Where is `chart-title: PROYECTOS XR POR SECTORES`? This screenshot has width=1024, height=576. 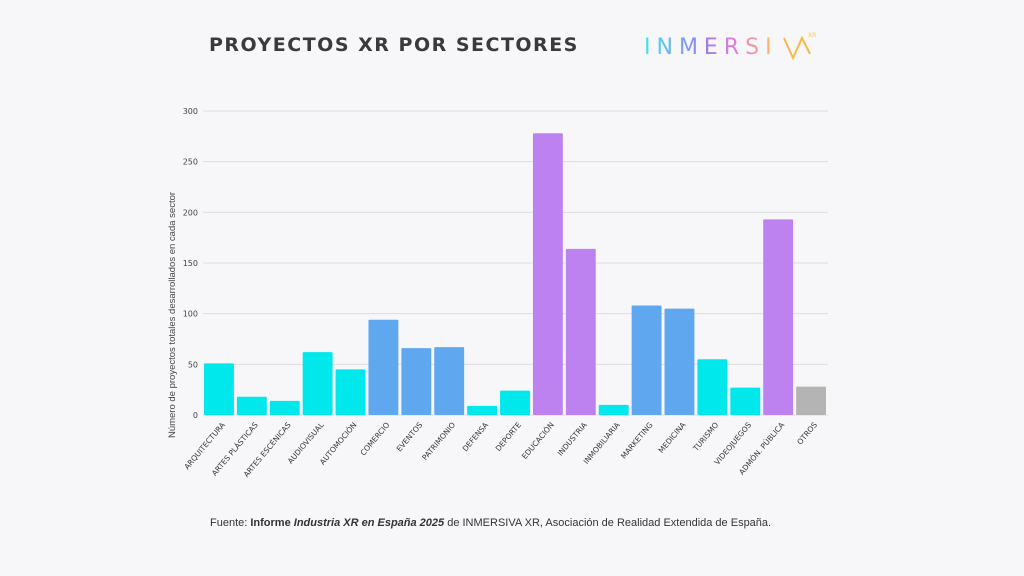
chart-title: PROYECTOS XR POR SECTORES is located at coordinates (394, 45).